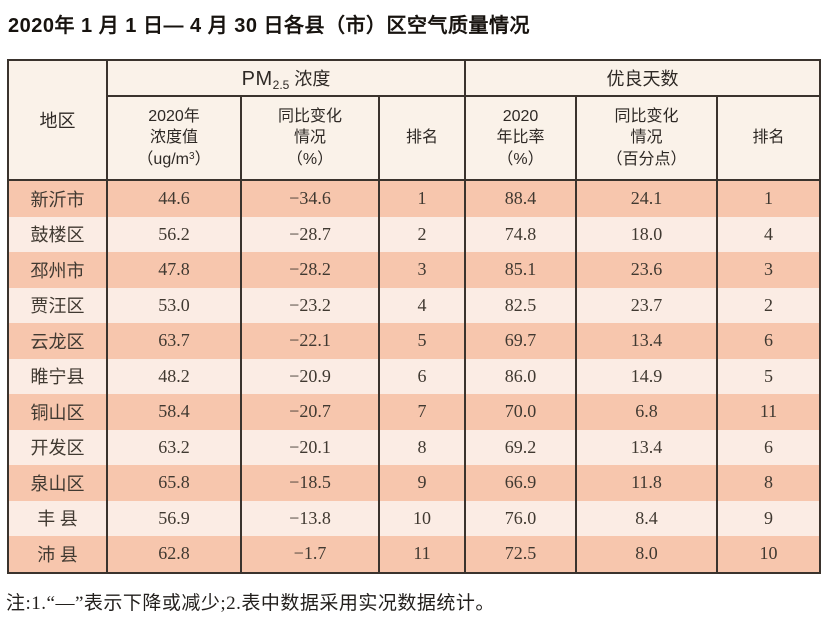 The height and width of the screenshot is (620, 825). What do you see at coordinates (57, 234) in the screenshot?
I see `region-cell: 鼓楼区` at bounding box center [57, 234].